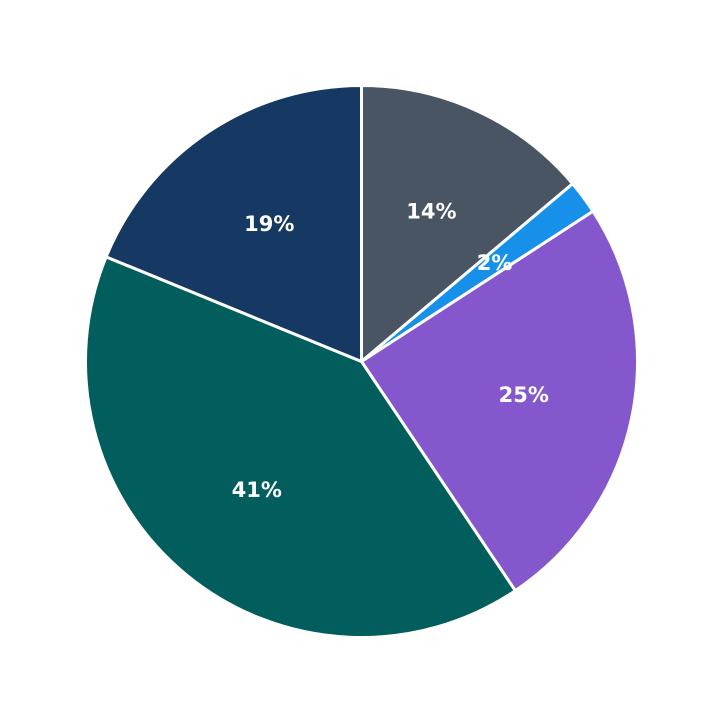  Describe the element at coordinates (431, 211) in the screenshot. I see `pie-slice-label-1: 14%` at that location.